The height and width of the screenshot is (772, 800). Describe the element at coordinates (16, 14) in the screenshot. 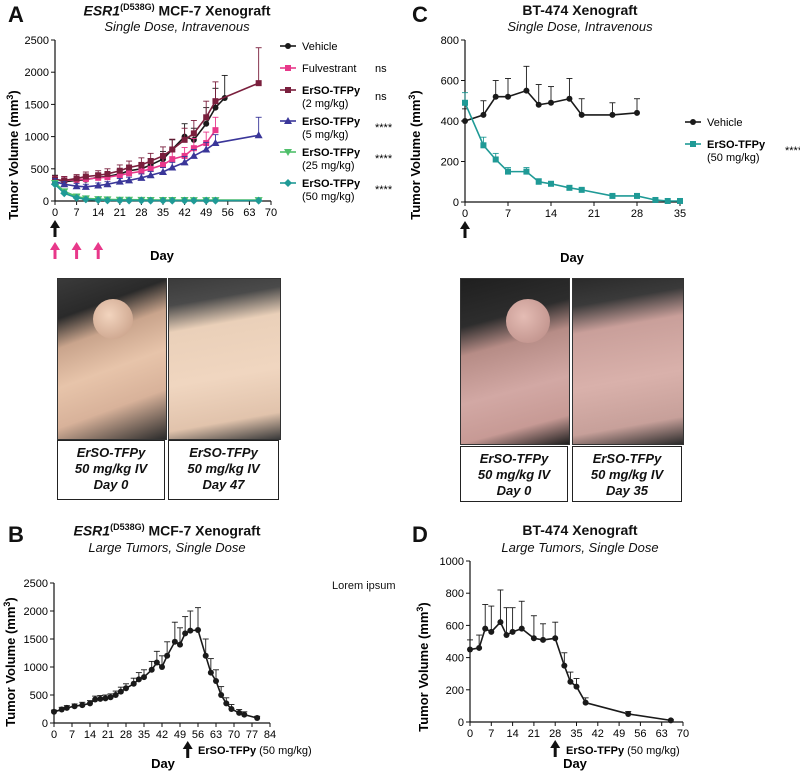

I see `panel-letter-a: A` at that location.